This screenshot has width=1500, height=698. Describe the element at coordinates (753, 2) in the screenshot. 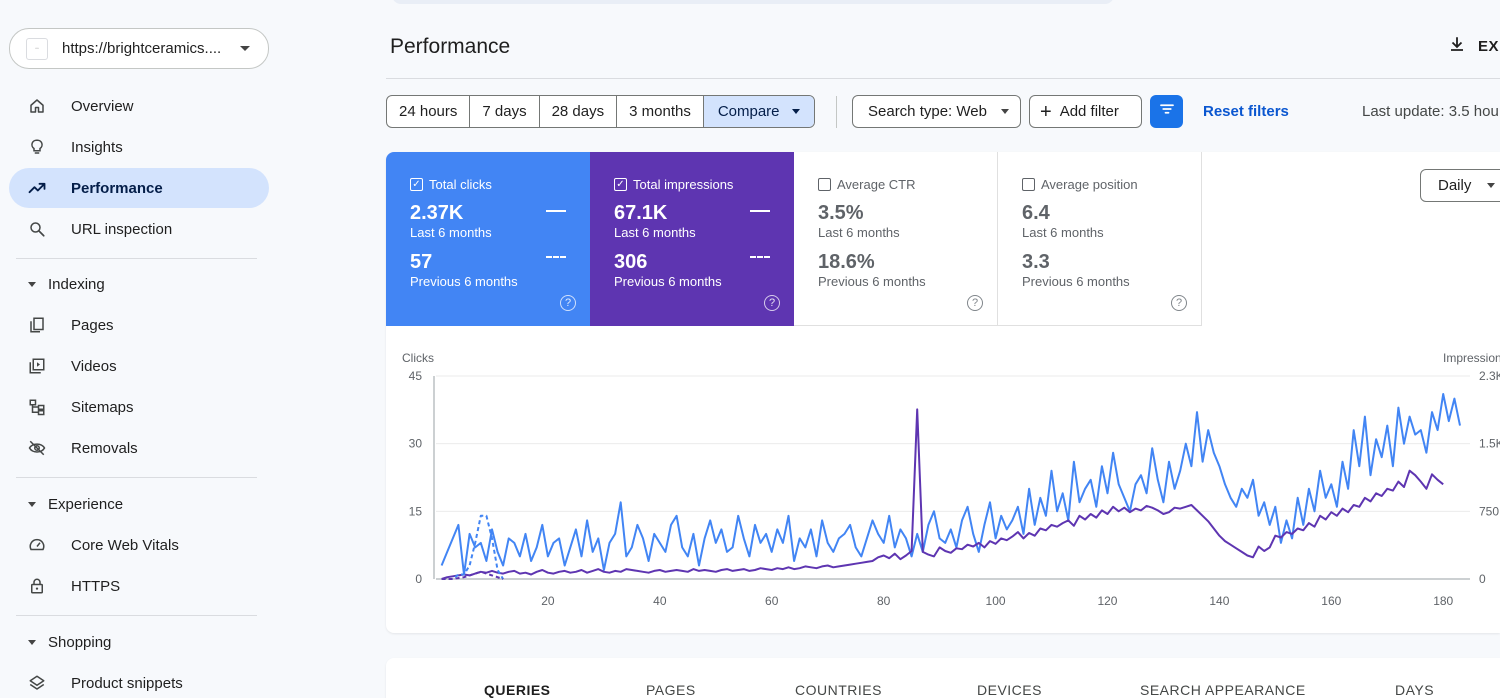

I see `top-search-bar` at that location.